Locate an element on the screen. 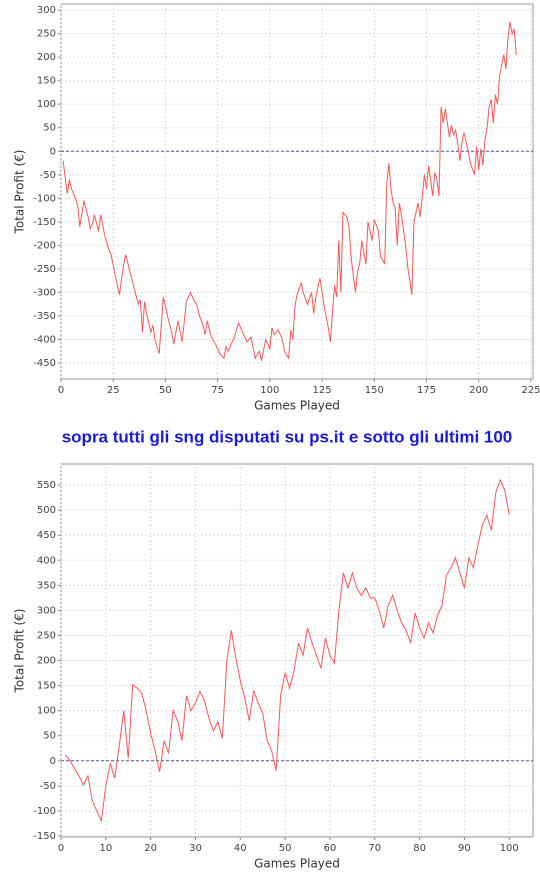 This screenshot has height=879, width=540. y-tick-label: 450 is located at coordinates (46, 535).